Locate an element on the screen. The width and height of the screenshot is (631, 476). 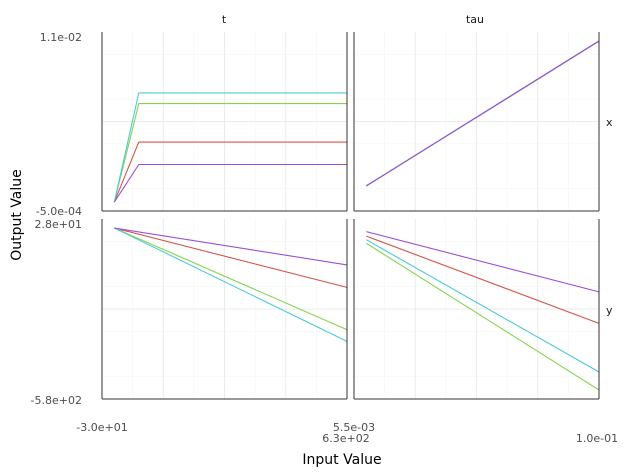
facet-strip-tau: tau is located at coordinates (475, 19).